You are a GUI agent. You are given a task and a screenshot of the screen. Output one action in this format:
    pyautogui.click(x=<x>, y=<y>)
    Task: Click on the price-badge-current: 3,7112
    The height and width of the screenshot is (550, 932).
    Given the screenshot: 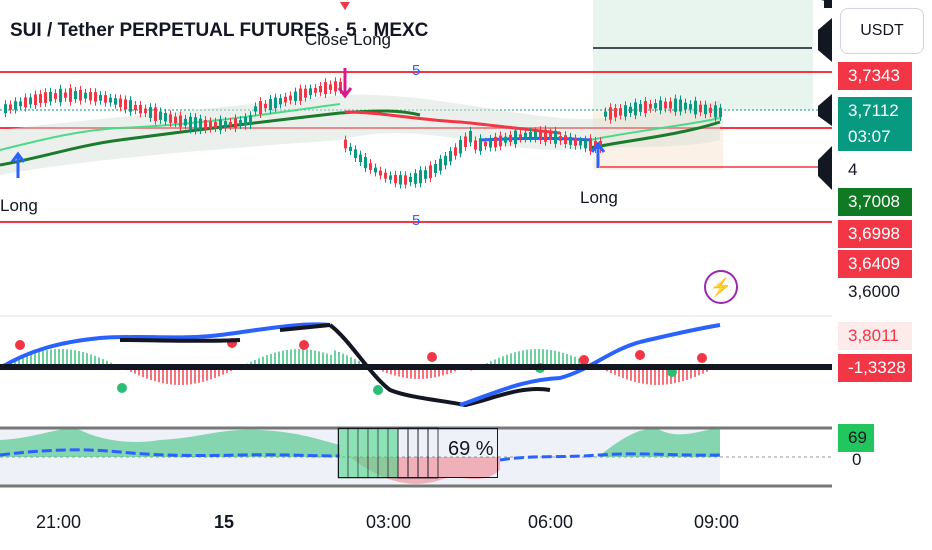 What is the action you would take?
    pyautogui.click(x=875, y=111)
    